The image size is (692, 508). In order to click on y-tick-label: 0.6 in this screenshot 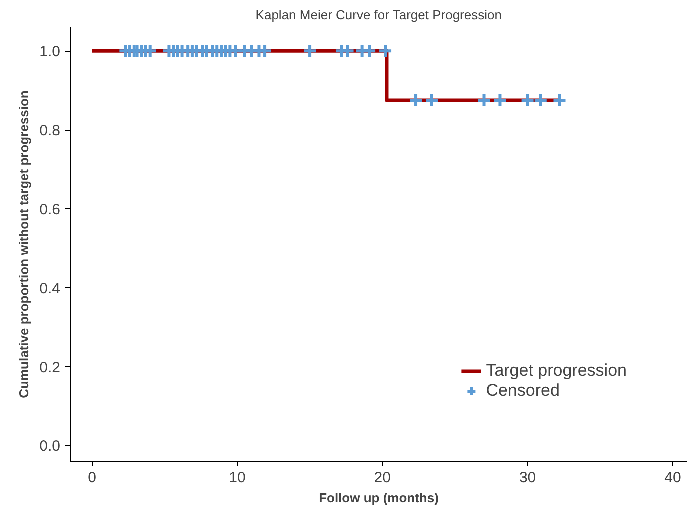, I will do `click(50, 209)`.